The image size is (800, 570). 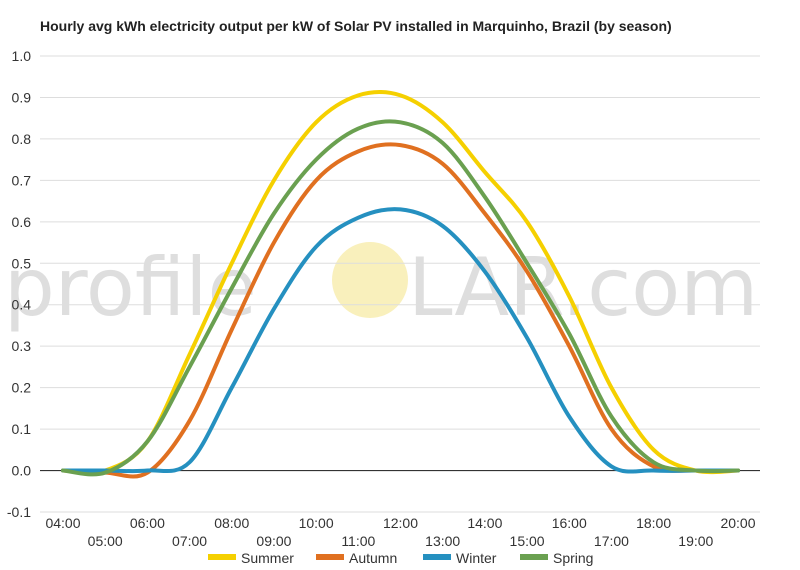 What do you see at coordinates (695, 541) in the screenshot?
I see `x-tick-label: 19:00` at bounding box center [695, 541].